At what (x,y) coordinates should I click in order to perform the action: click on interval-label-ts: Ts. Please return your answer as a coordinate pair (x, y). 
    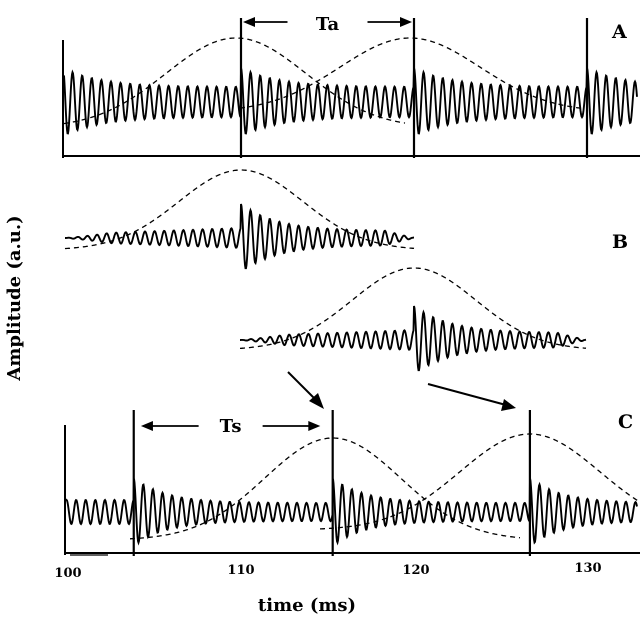
    Looking at the image, I should click on (231, 426).